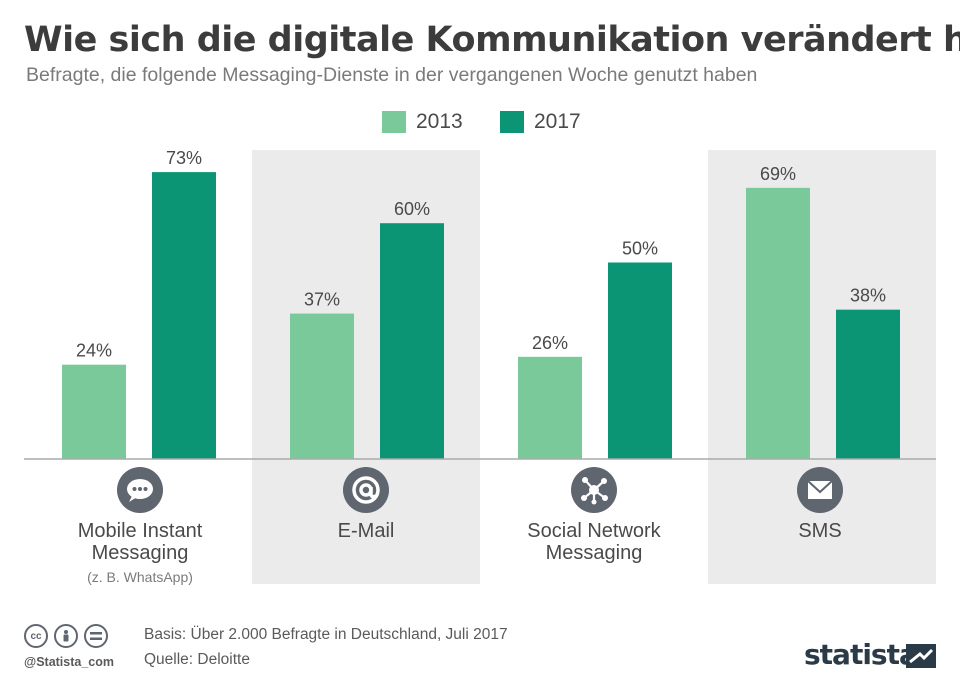 The height and width of the screenshot is (684, 960). Describe the element at coordinates (594, 490) in the screenshot. I see `network-icon` at that location.